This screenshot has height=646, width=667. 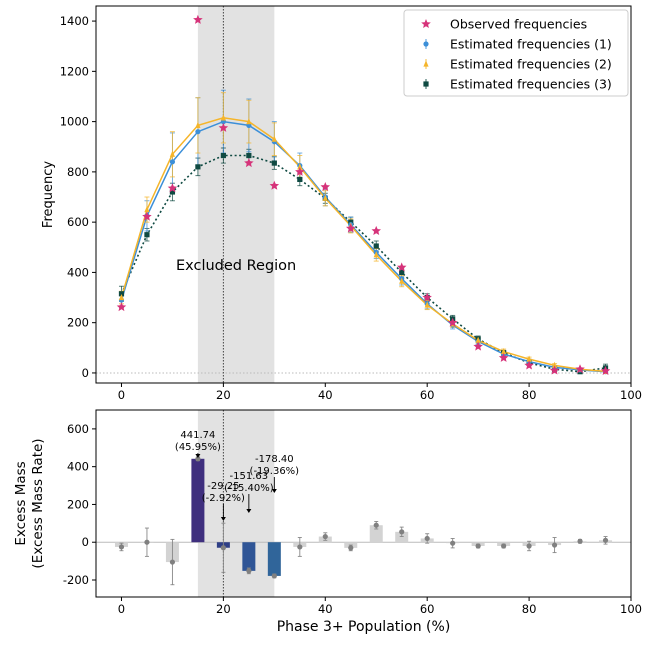 What do you see at coordinates (249, 488) in the screenshot?
I see `bar-annotation-rate: (-15.40%)` at bounding box center [249, 488].